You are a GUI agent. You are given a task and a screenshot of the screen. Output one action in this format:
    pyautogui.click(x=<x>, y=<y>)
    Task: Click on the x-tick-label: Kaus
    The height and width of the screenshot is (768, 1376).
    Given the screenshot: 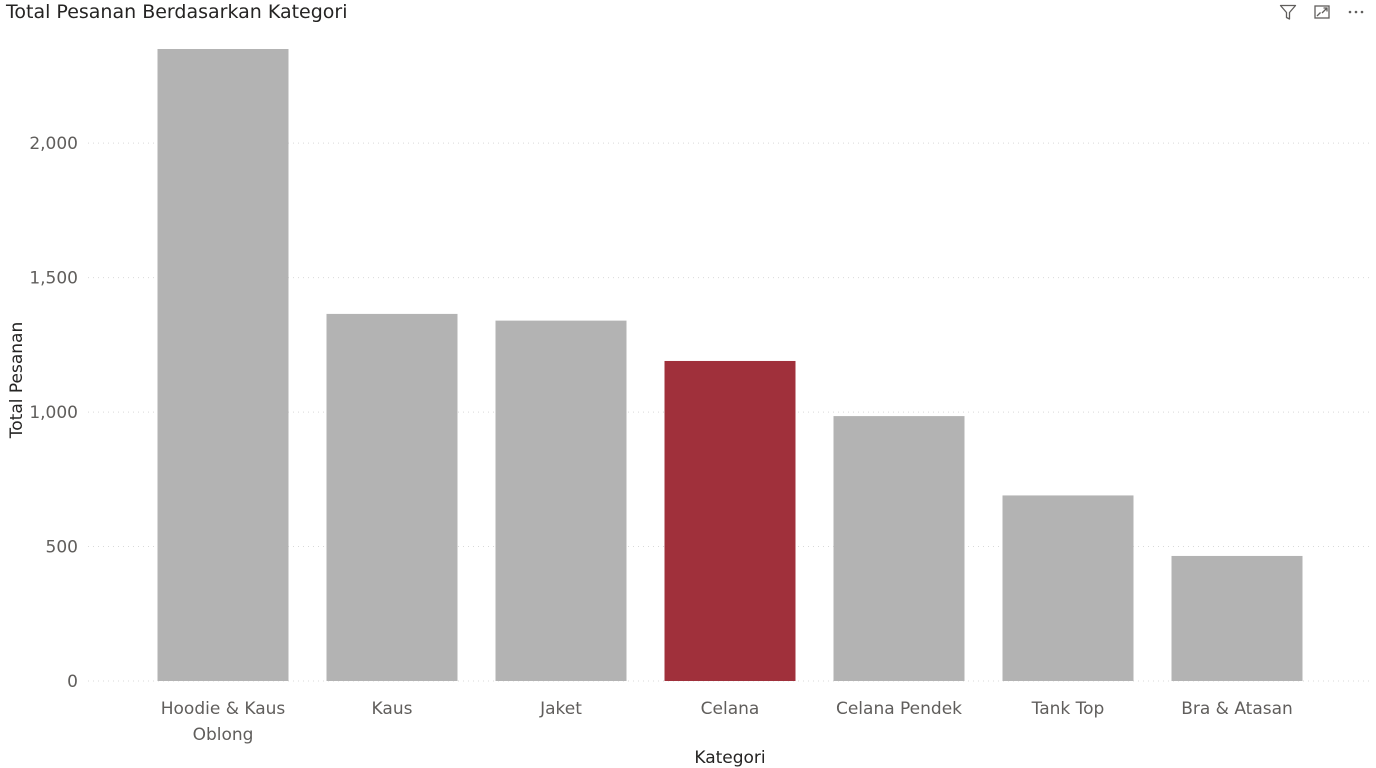 What is the action you would take?
    pyautogui.click(x=392, y=709)
    